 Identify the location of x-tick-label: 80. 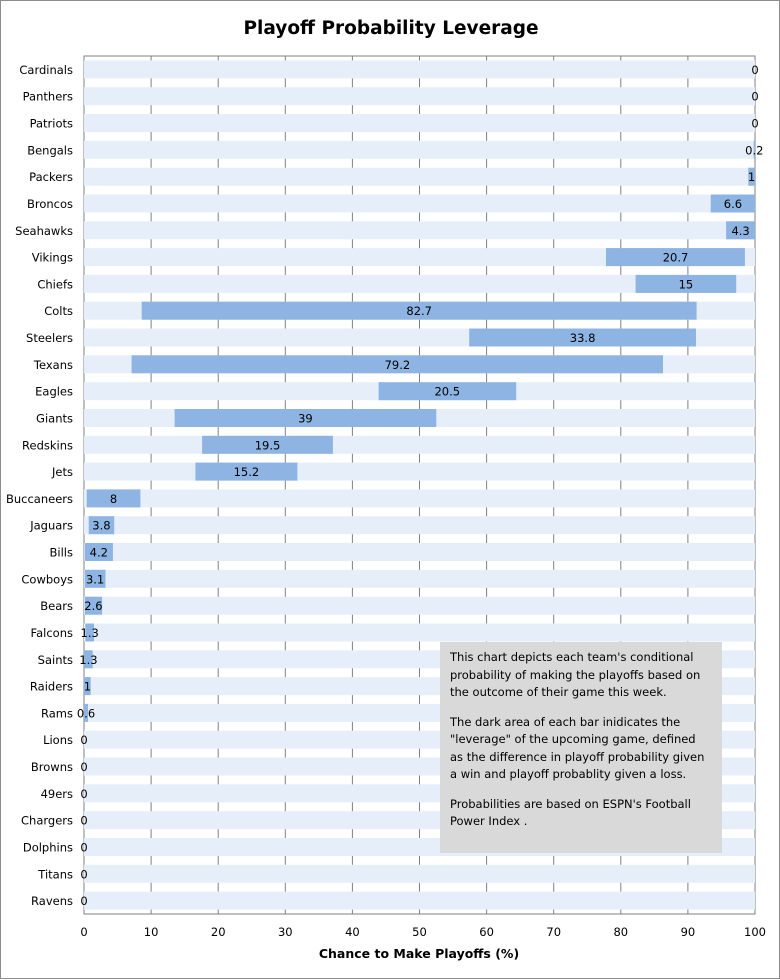
(620, 932).